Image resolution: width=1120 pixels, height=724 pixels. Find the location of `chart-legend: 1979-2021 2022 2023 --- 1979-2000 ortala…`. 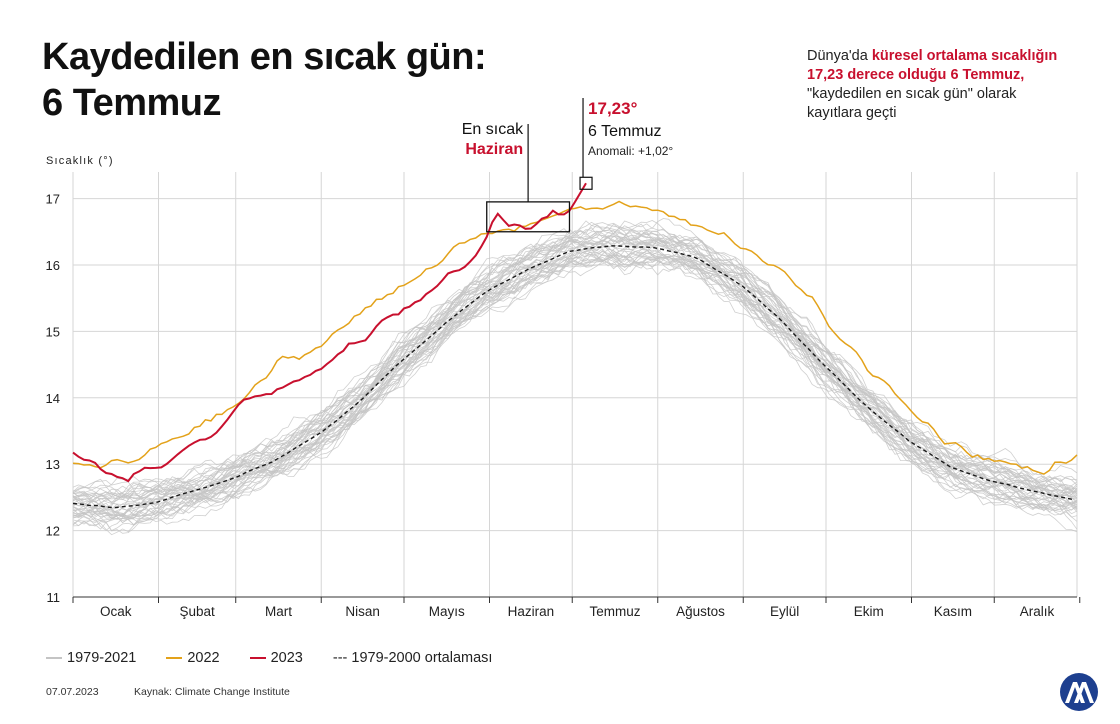

chart-legend: 1979-2021 2022 2023 --- 1979-2000 ortala… is located at coordinates (284, 658).